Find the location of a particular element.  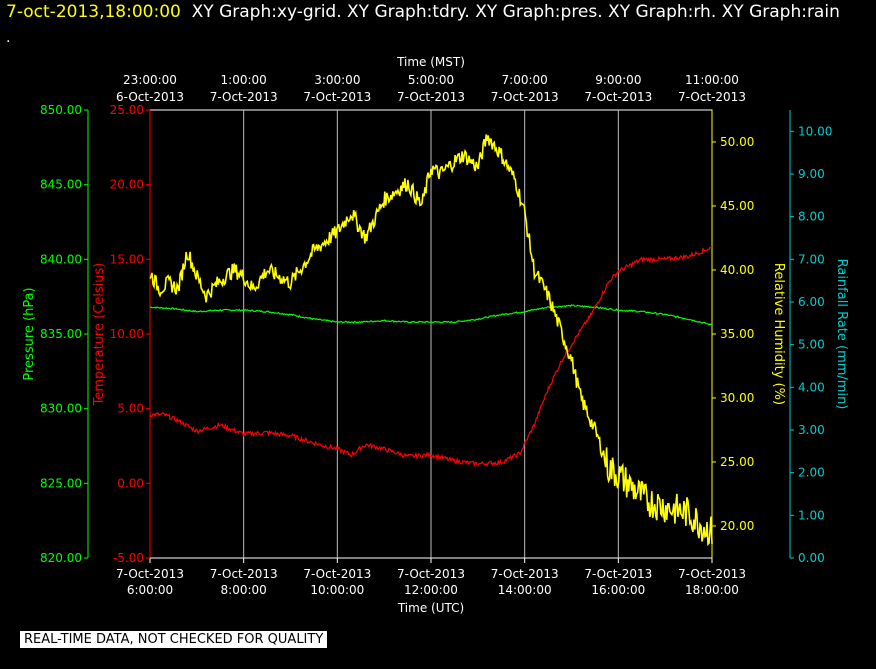

y-tick-label-pressure: 830.00 is located at coordinates (61, 409).